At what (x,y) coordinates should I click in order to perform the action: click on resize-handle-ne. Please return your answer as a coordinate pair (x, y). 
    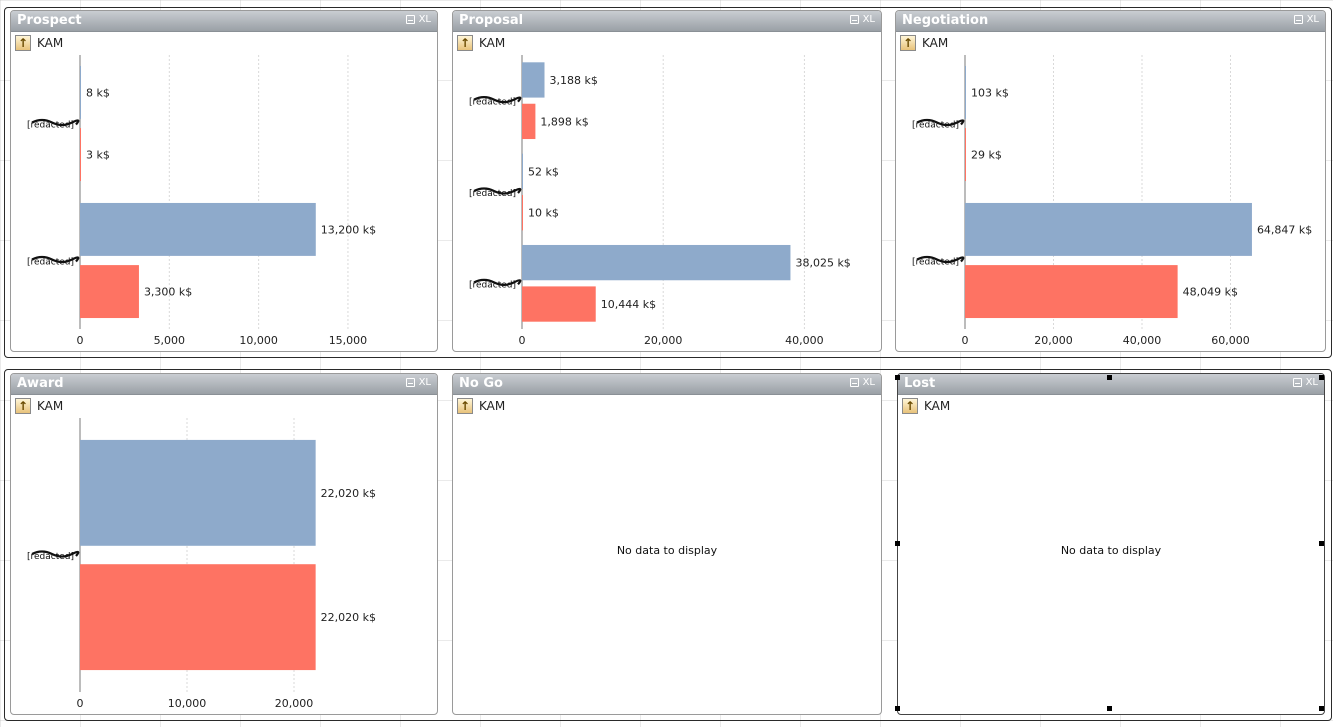
    Looking at the image, I should click on (1321, 377).